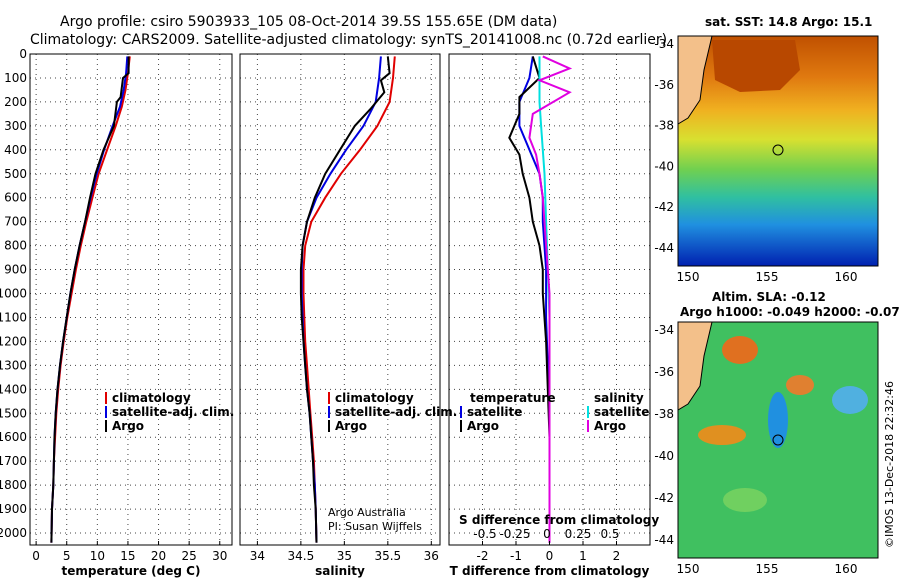 This screenshot has height=580, width=900. What do you see at coordinates (13, 533) in the screenshot?
I see `y-tick-label: 2000` at bounding box center [13, 533].